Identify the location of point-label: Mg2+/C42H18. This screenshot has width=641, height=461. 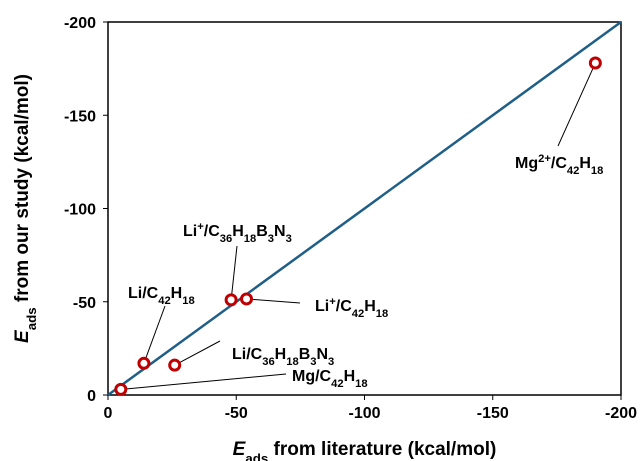
(559, 165).